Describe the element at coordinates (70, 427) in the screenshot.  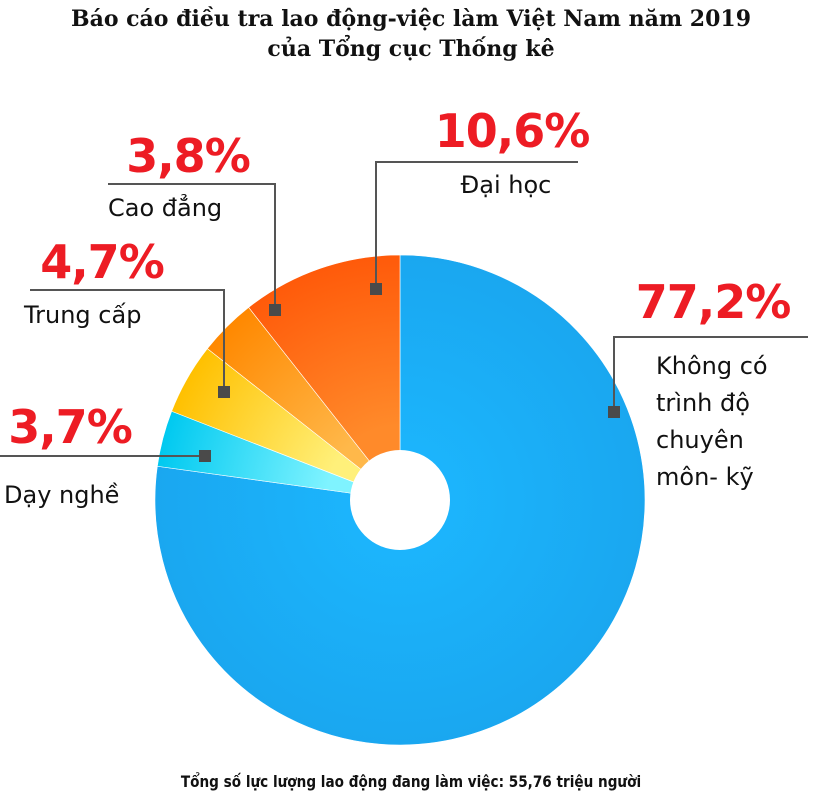
I see `data-label-2: 3,7%` at that location.